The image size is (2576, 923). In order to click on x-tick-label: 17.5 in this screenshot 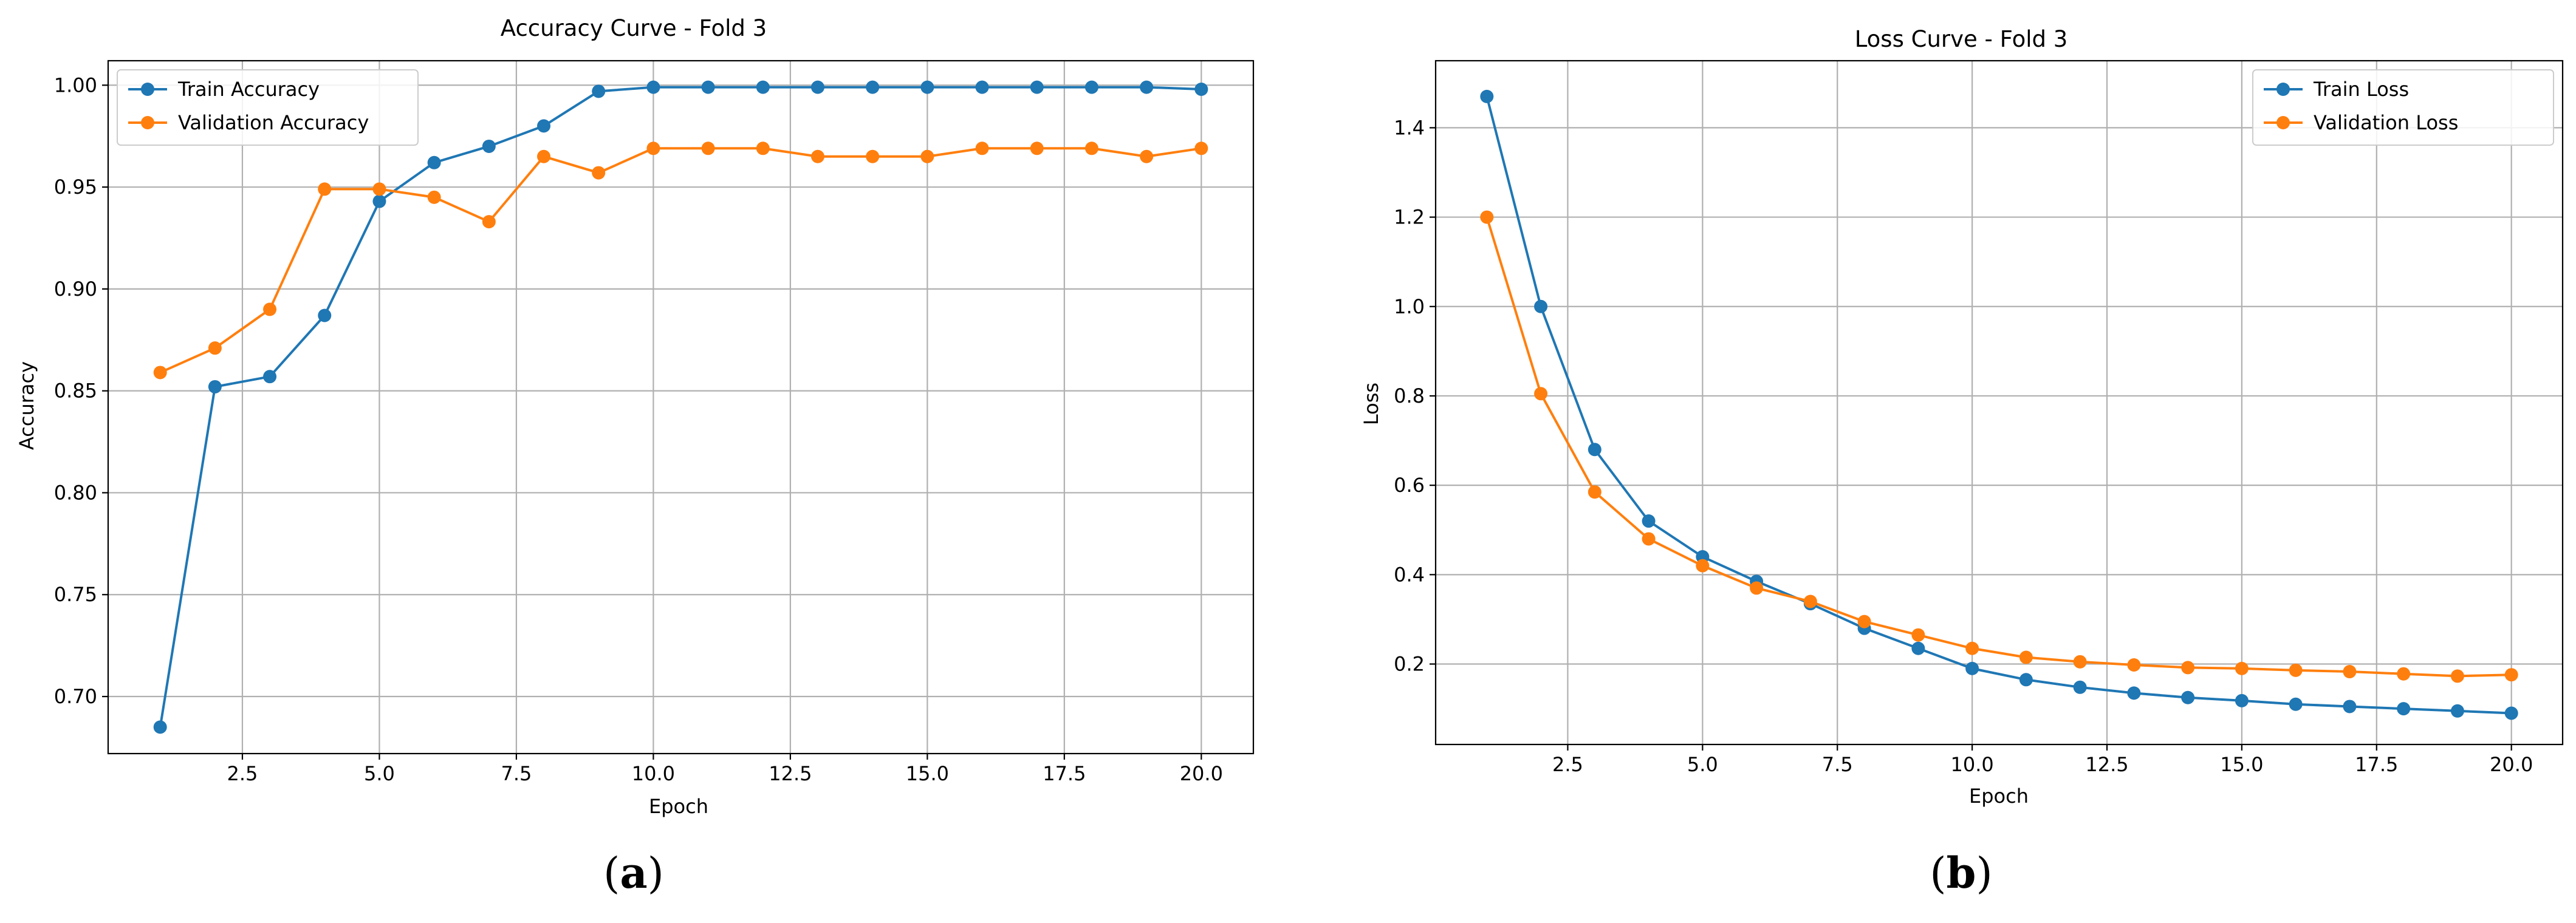, I will do `click(2376, 764)`.